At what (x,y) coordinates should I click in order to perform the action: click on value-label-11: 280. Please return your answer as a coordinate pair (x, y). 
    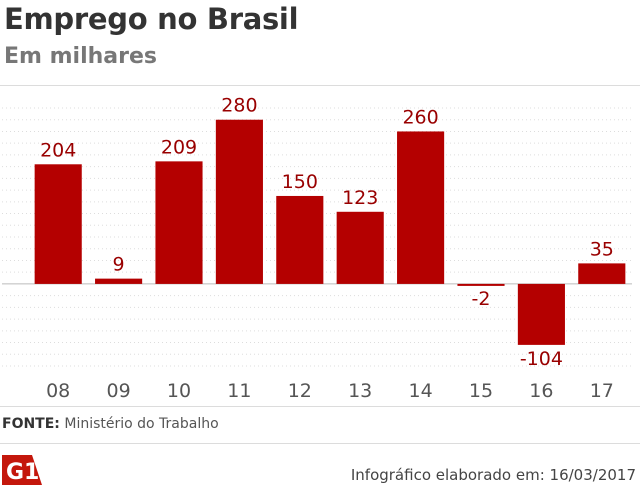
    Looking at the image, I should click on (239, 106).